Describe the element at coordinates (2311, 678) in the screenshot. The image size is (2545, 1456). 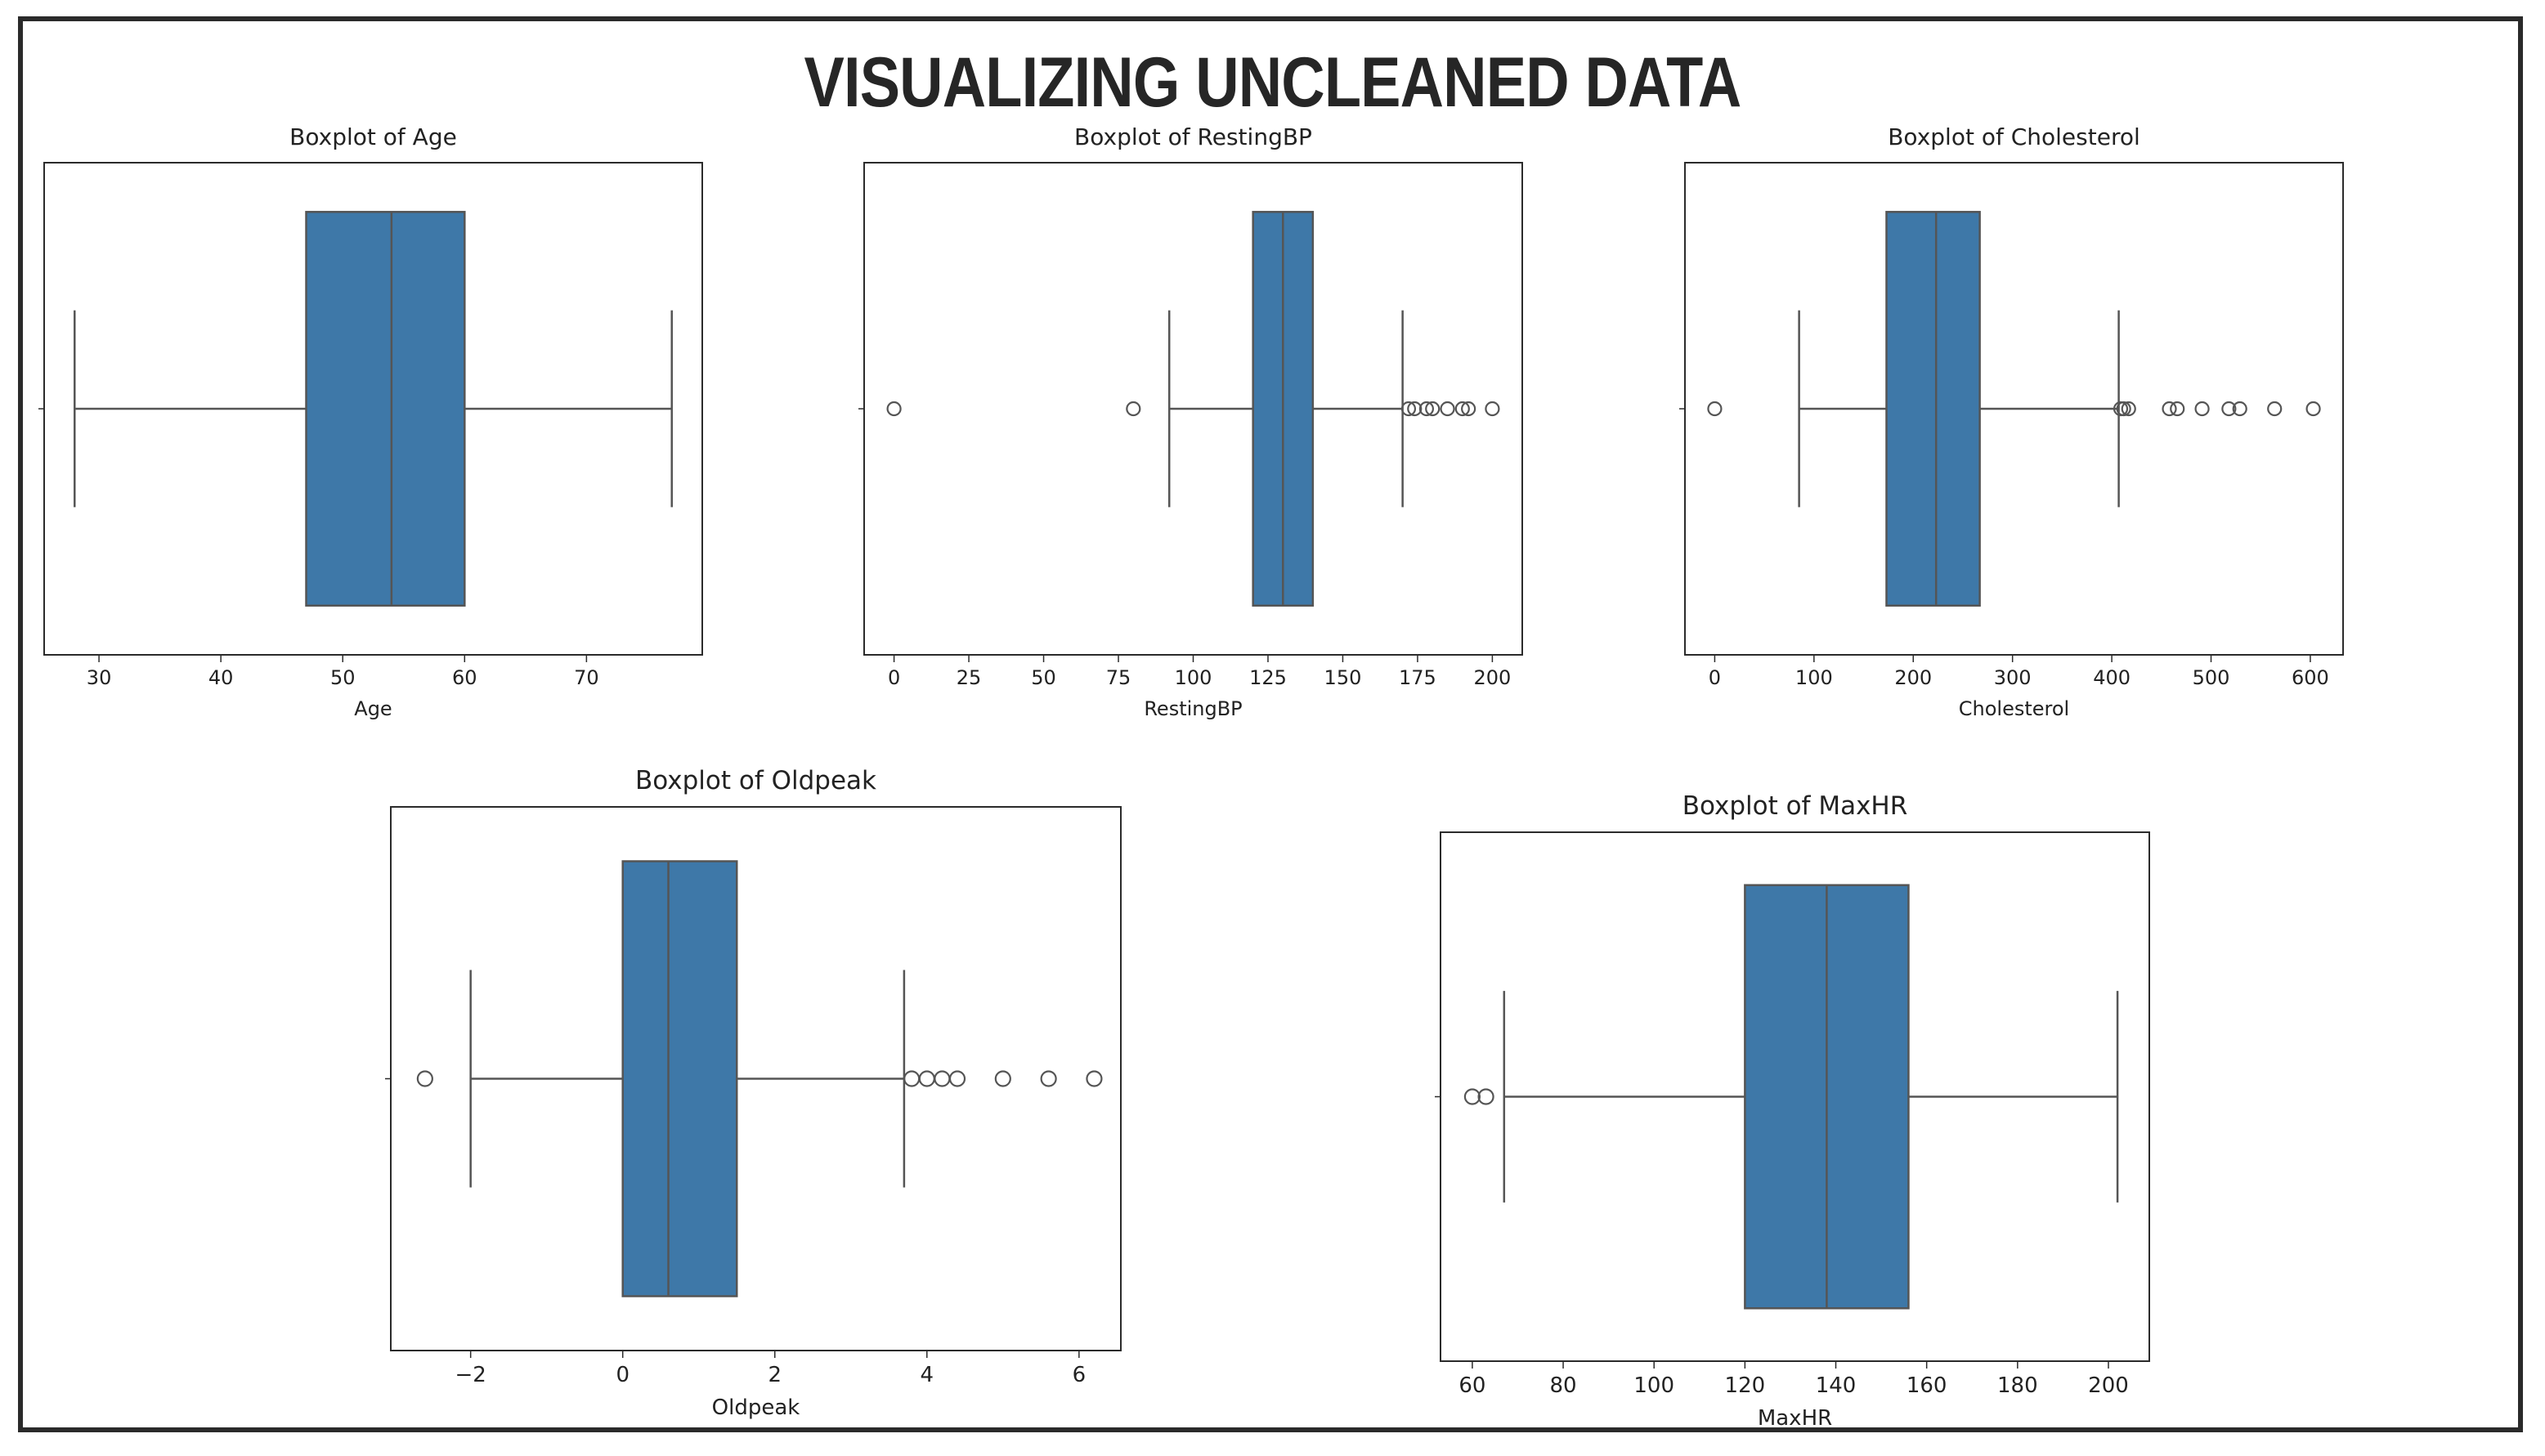
I see `x-tick-label: 600` at that location.